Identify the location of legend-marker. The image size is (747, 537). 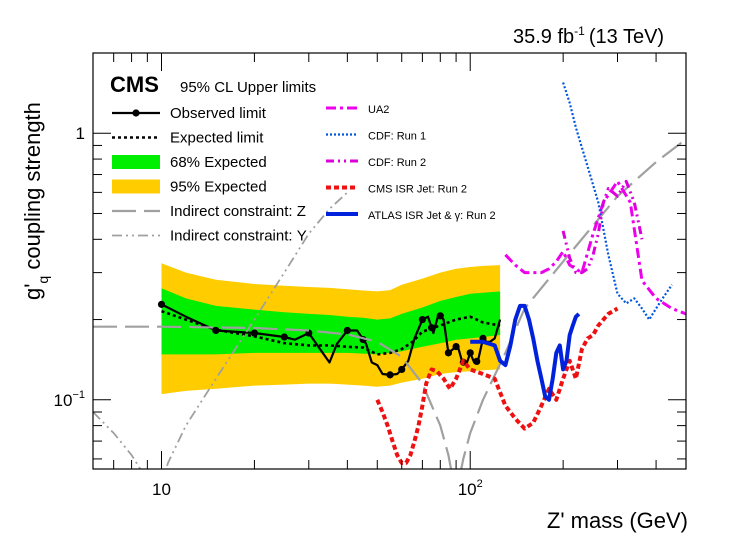
(136, 113).